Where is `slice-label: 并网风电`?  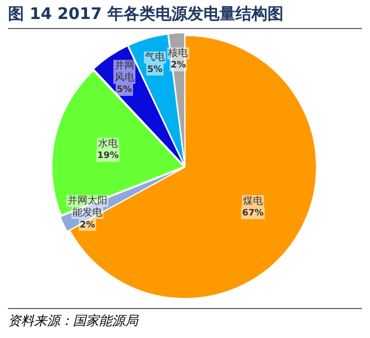 slice-label: 并网风电 is located at coordinates (124, 71).